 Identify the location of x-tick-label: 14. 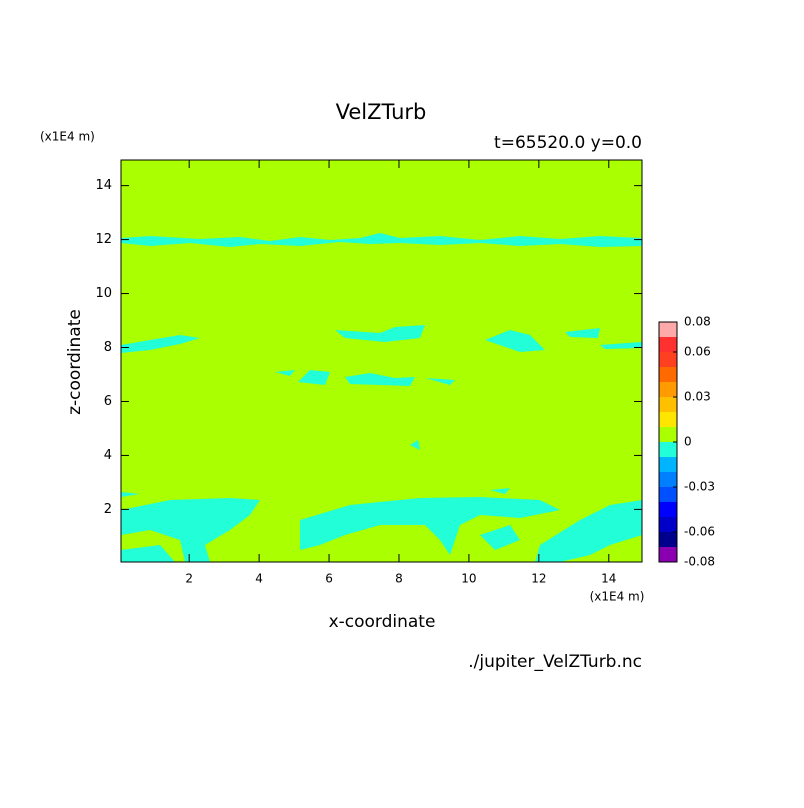
(608, 579).